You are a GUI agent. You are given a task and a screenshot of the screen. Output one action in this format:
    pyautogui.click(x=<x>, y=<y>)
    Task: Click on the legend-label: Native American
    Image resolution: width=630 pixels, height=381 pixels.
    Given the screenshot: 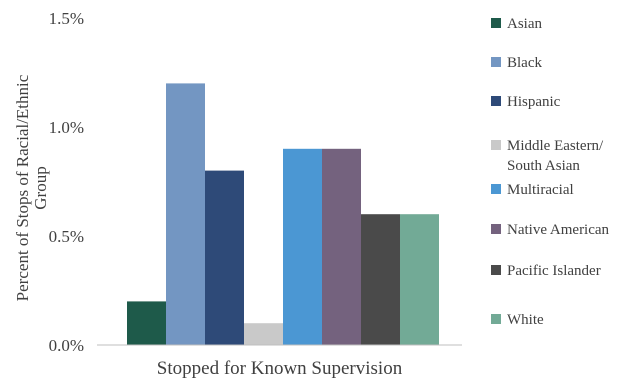 What is the action you would take?
    pyautogui.click(x=558, y=230)
    